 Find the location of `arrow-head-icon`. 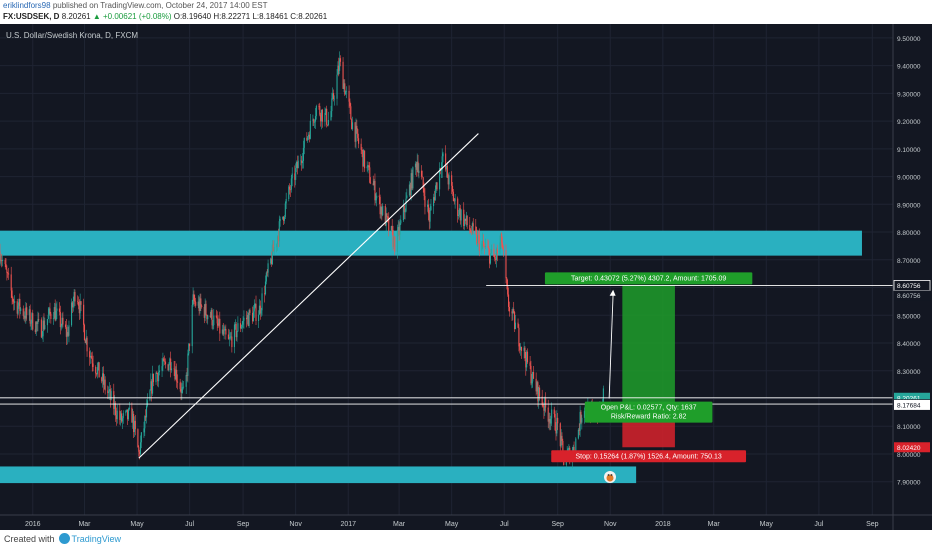

arrow-head-icon is located at coordinates (612, 292).